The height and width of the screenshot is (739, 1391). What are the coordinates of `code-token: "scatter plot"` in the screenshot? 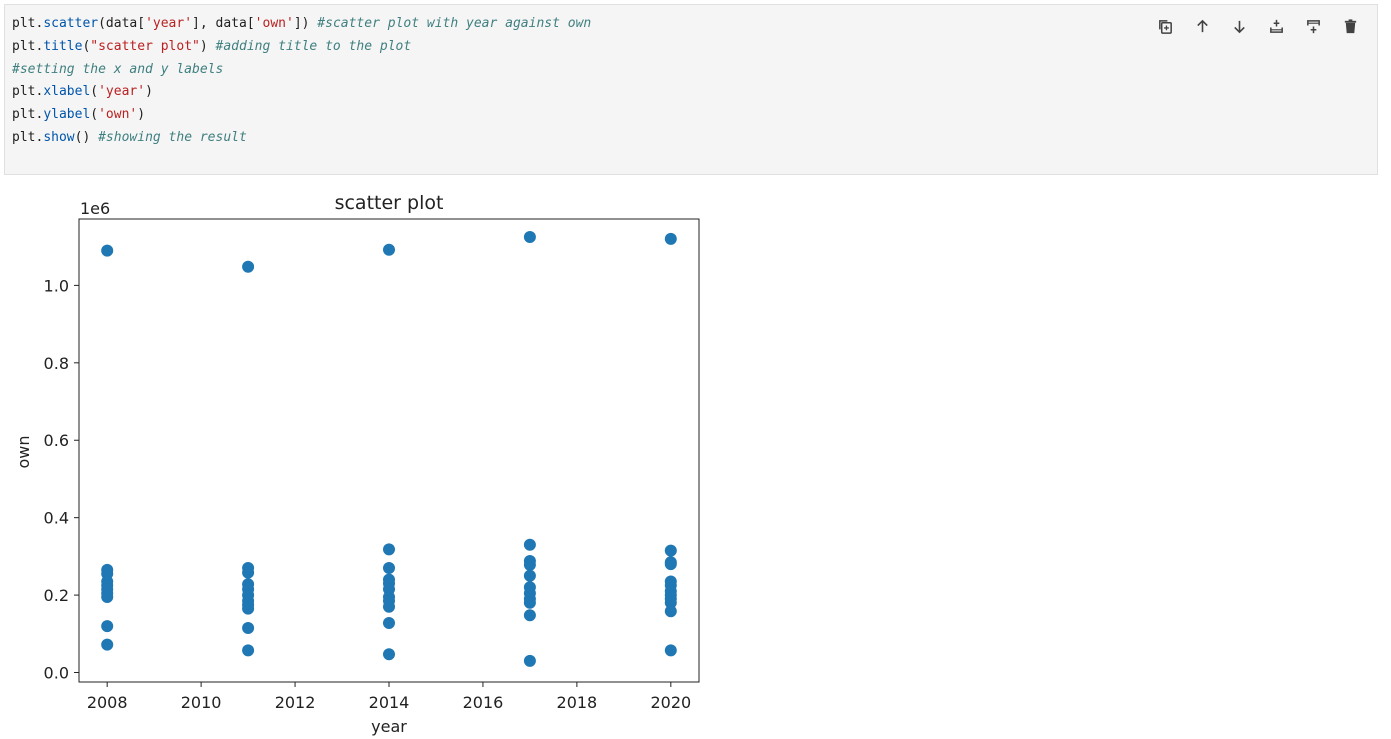 It's located at (145, 46).